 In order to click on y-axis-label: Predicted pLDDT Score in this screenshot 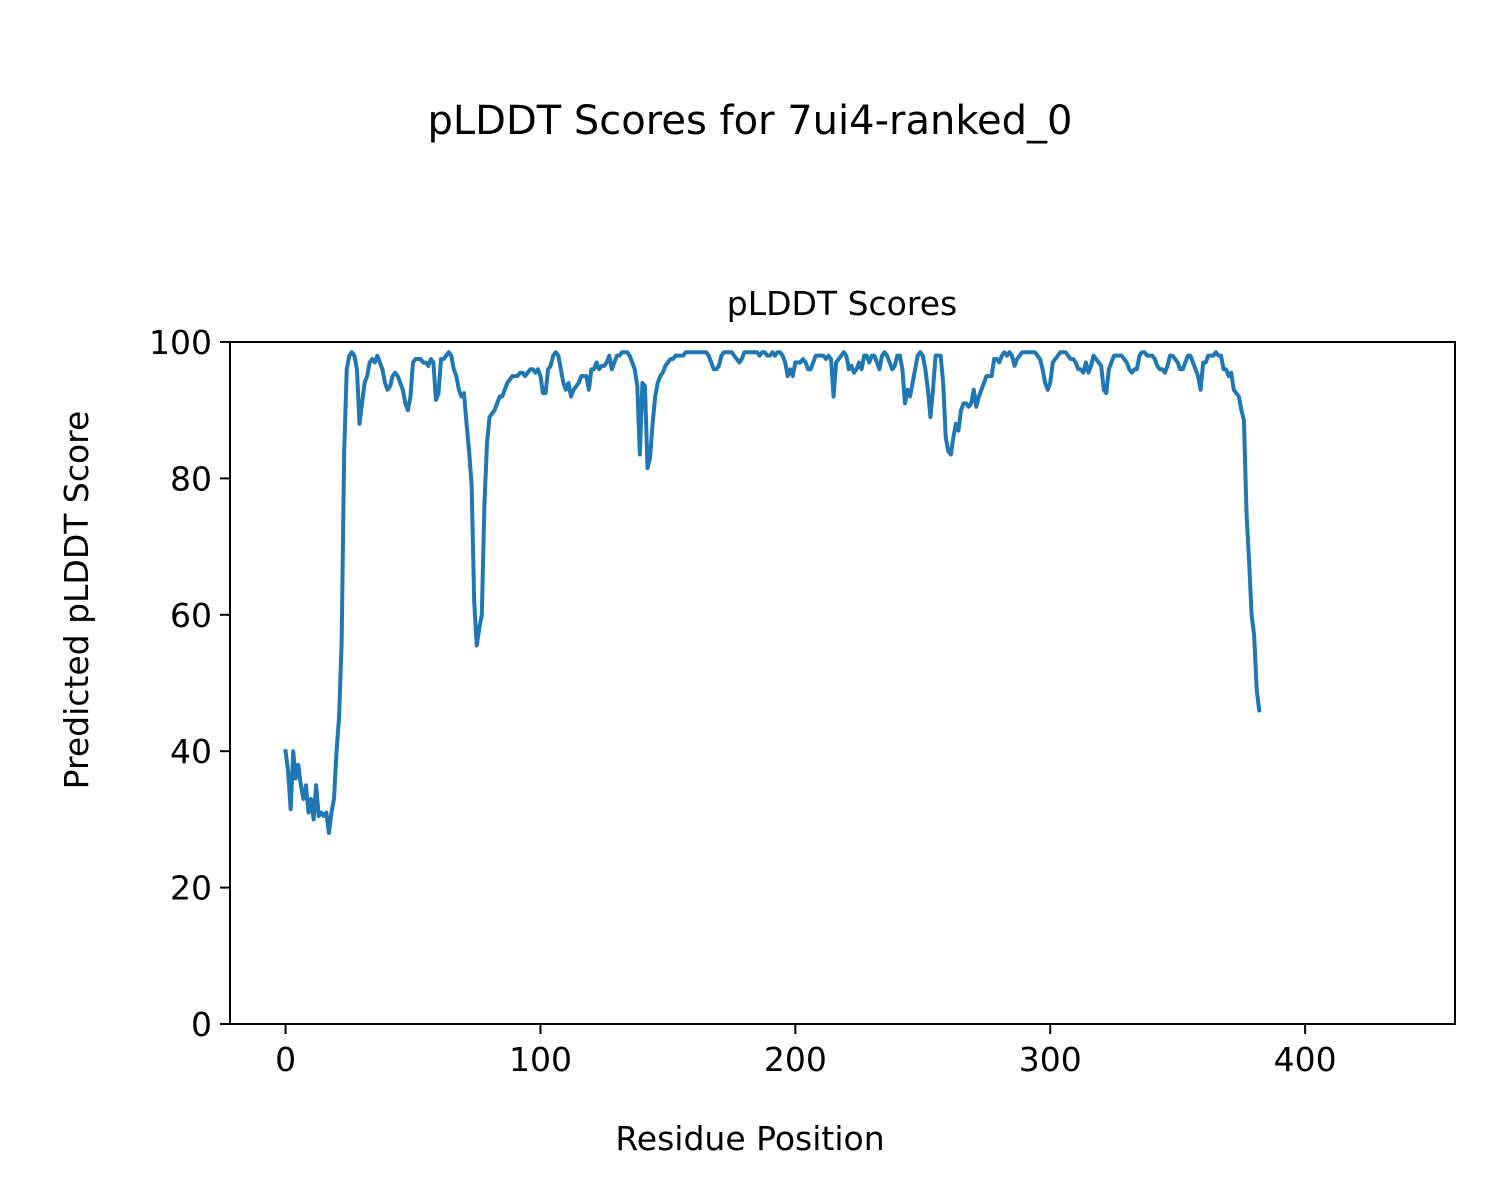, I will do `click(76, 600)`.